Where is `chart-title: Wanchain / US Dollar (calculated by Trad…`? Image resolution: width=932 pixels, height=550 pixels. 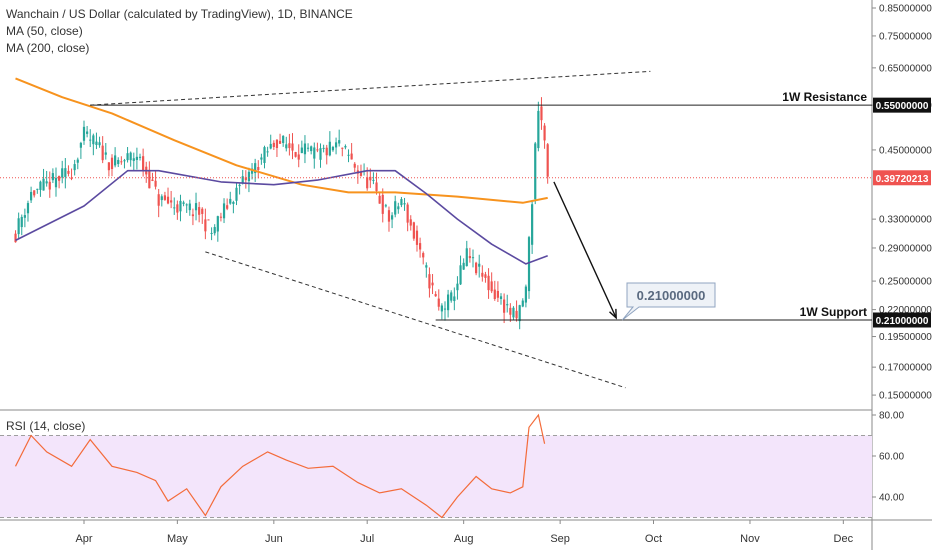 chart-title: Wanchain / US Dollar (calculated by Trad… is located at coordinates (179, 14).